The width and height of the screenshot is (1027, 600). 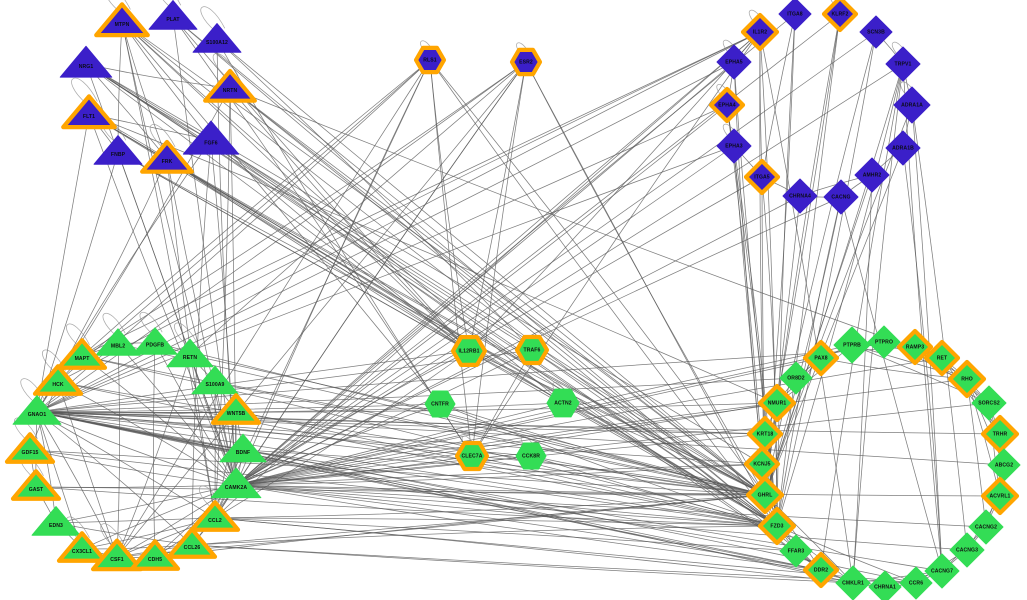 I want to click on graph-node-il12rb1: IL12RB1, so click(x=469, y=351).